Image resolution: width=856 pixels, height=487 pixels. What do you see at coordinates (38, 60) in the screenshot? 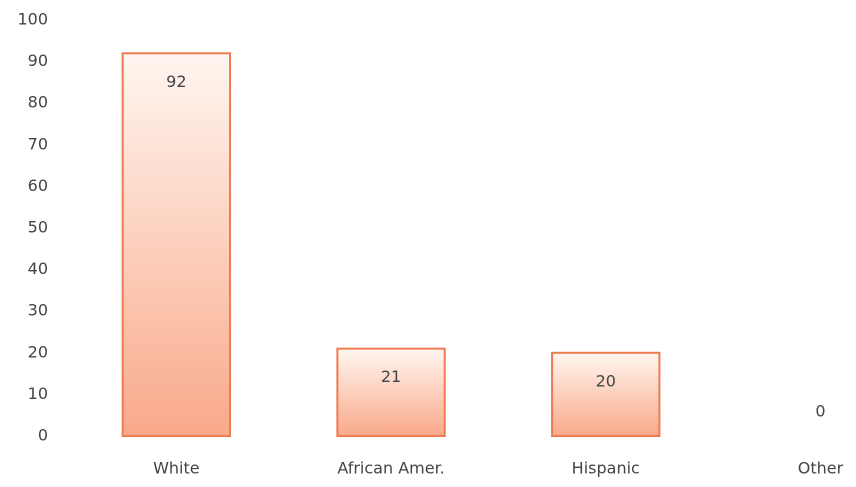
I see `y-tick-label: 90` at bounding box center [38, 60].